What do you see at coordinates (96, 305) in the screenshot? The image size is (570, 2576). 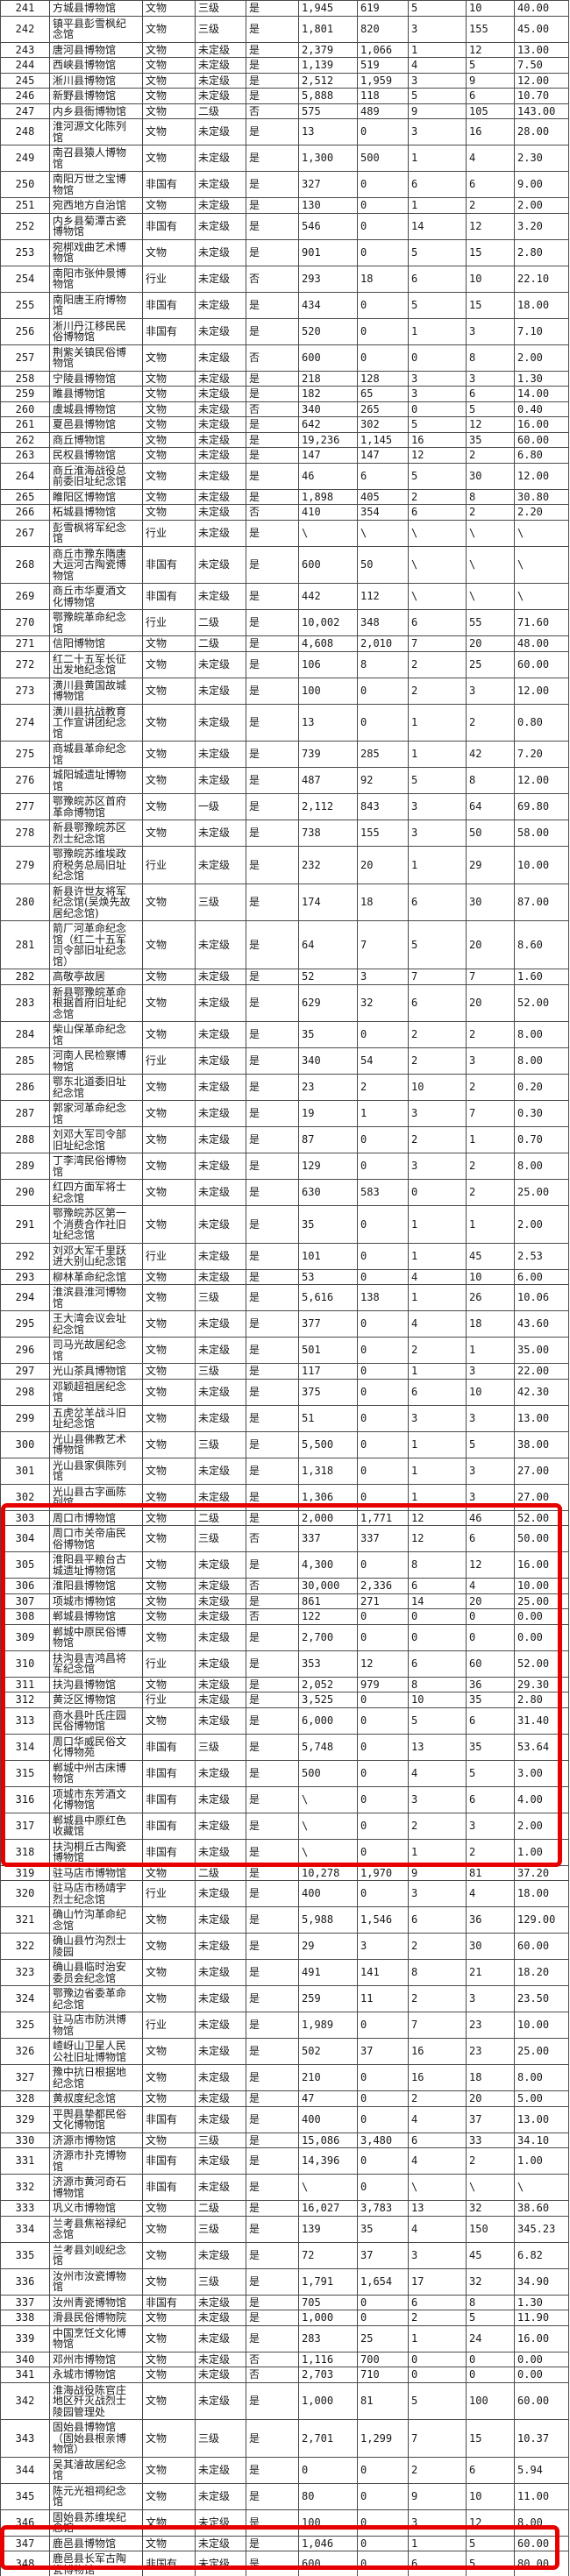 I see `table-cell: 南阳唐王府博物馆` at bounding box center [96, 305].